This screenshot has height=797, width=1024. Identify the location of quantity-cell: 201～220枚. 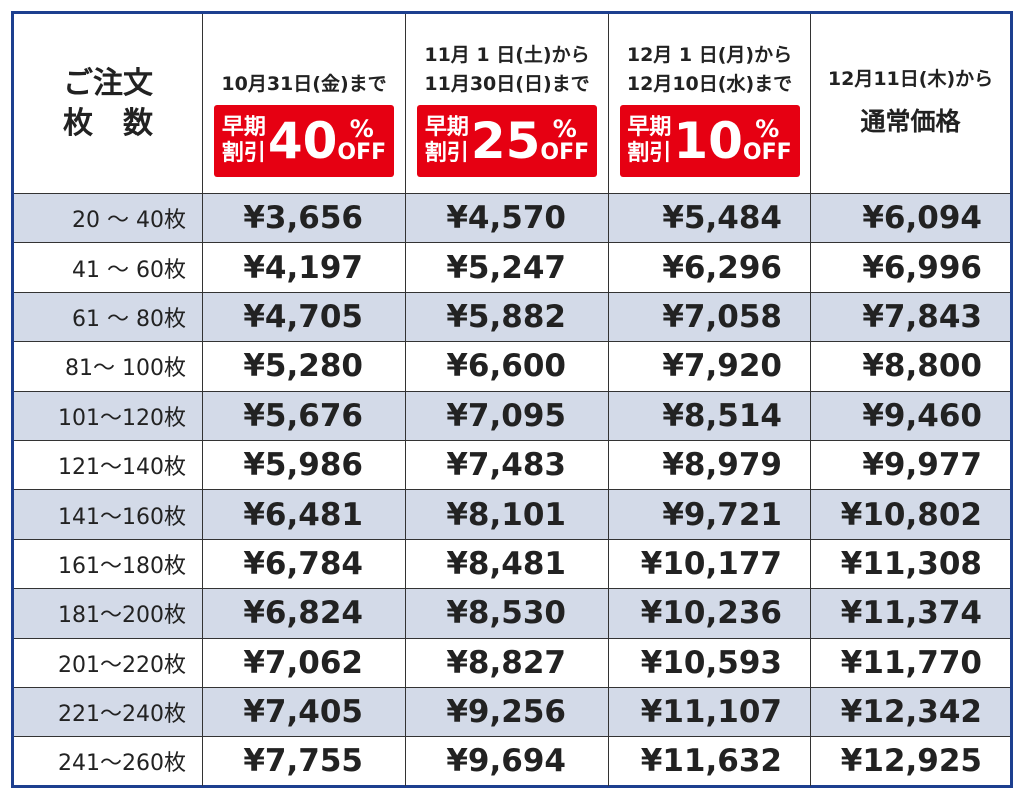
(122, 665).